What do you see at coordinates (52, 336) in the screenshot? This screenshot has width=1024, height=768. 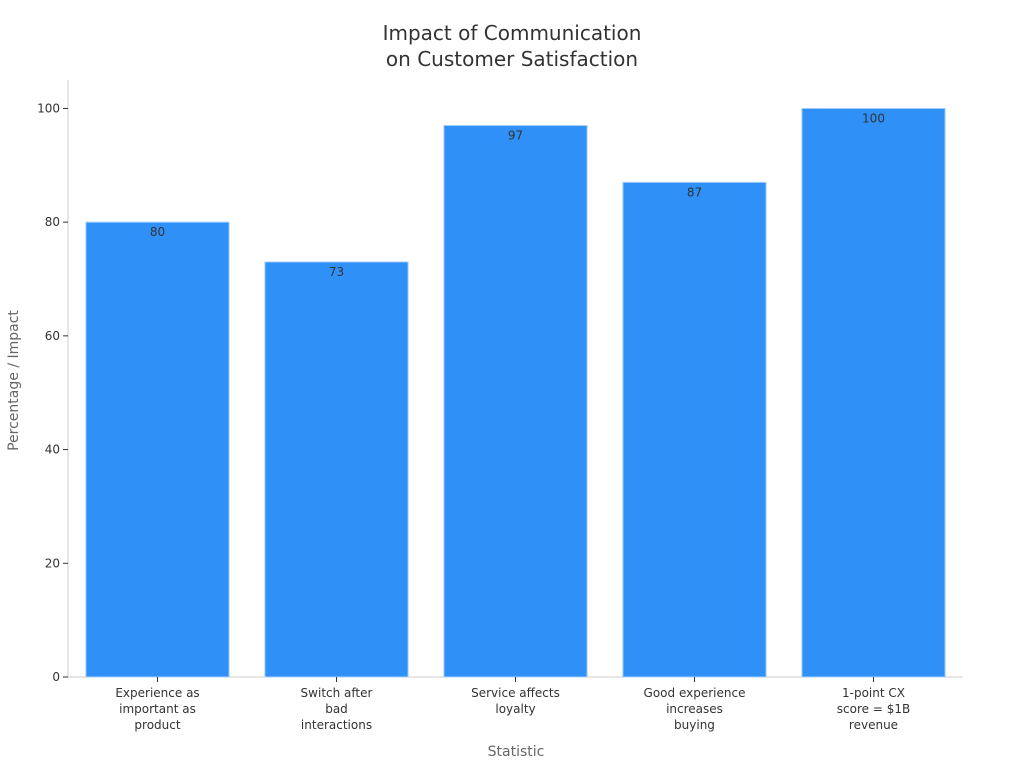 I see `y-tick-label: 60` at bounding box center [52, 336].